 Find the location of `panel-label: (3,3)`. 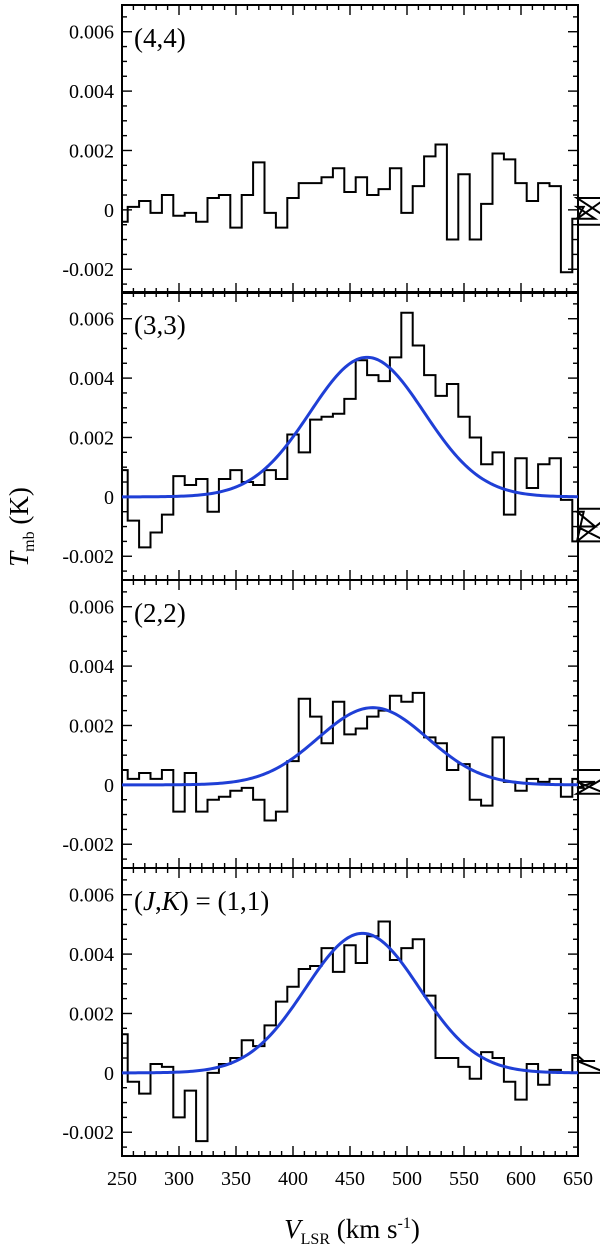

panel-label: (3,3) is located at coordinates (160, 325).